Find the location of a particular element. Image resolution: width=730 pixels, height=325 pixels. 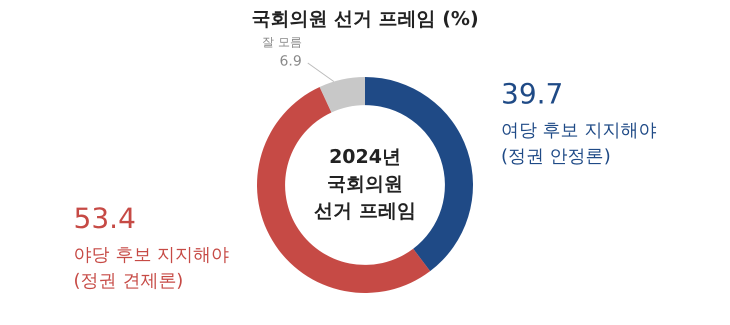

text: 2024년 국회의원 선거 프레임 is located at coordinates (365, 184).